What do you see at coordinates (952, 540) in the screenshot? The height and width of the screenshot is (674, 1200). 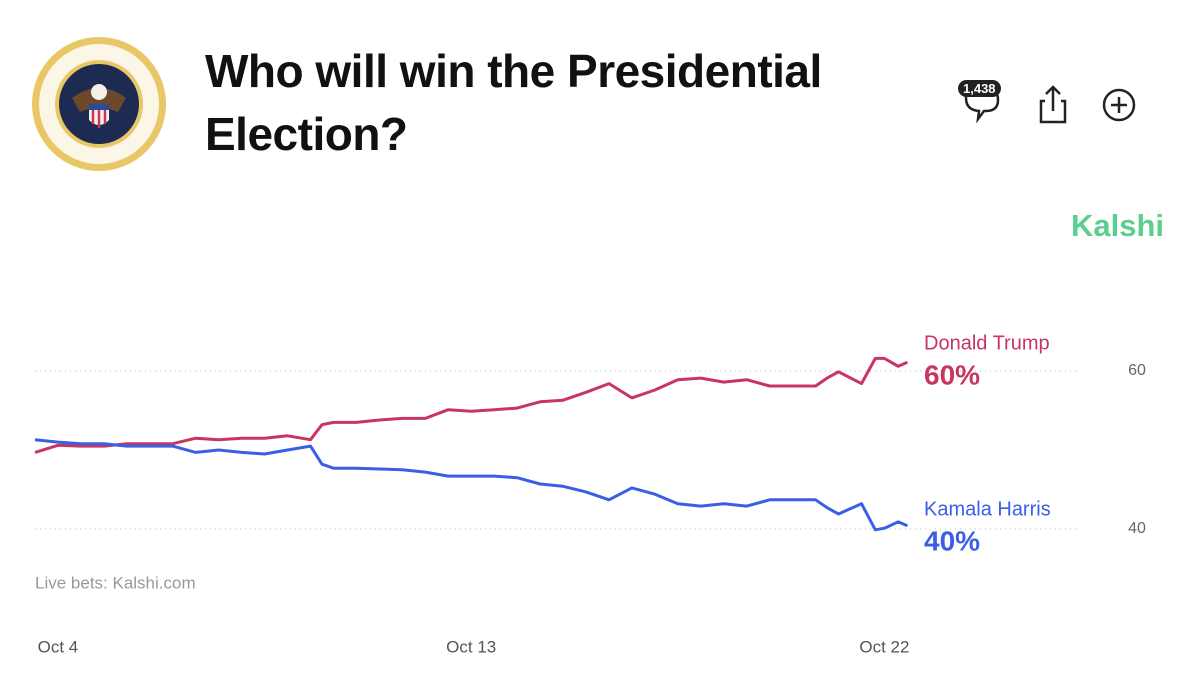 I see `series-current-value: 40%` at bounding box center [952, 540].